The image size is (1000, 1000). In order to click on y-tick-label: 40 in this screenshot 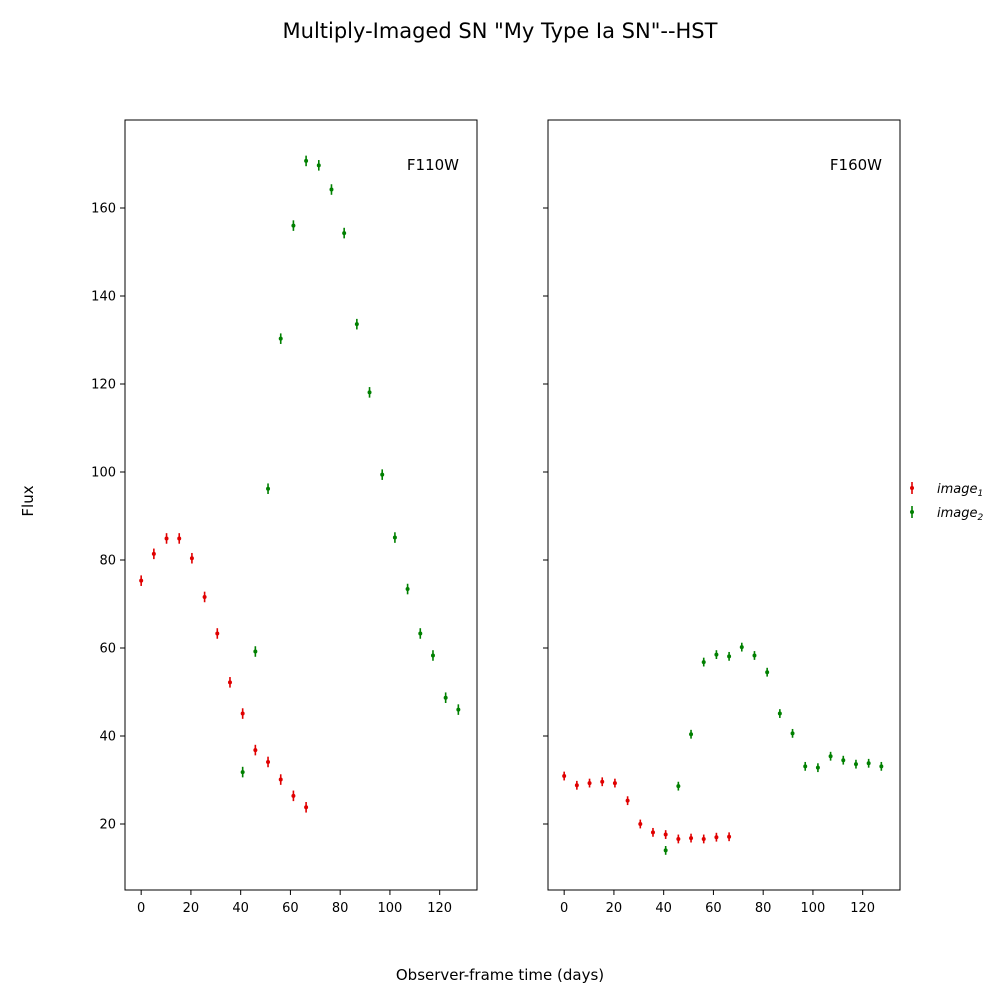, I will do `click(107, 737)`.